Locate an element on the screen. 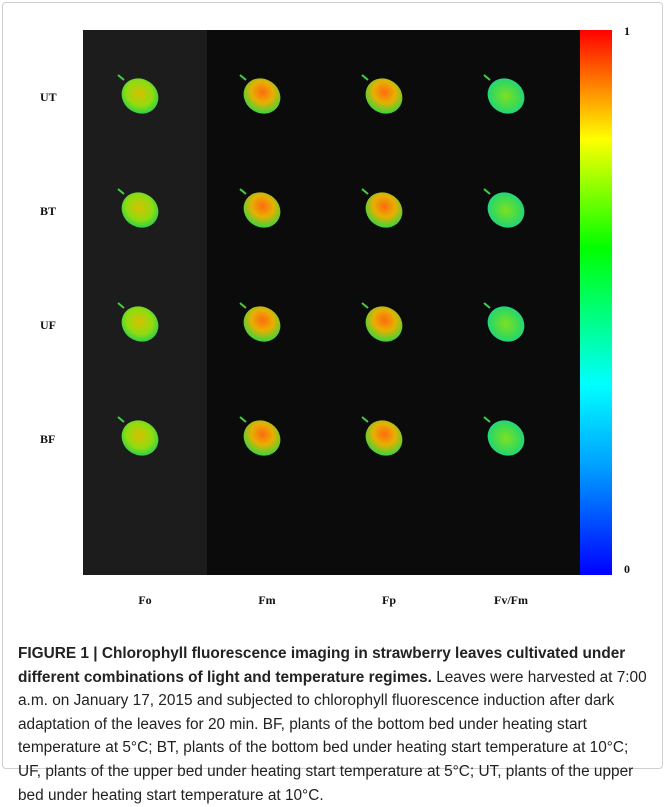 The width and height of the screenshot is (667, 807). column-label: Fp is located at coordinates (389, 600).